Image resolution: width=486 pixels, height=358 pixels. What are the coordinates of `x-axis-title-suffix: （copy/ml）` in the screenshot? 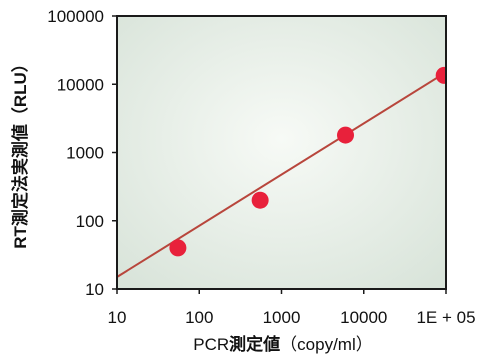 It's located at (326, 344).